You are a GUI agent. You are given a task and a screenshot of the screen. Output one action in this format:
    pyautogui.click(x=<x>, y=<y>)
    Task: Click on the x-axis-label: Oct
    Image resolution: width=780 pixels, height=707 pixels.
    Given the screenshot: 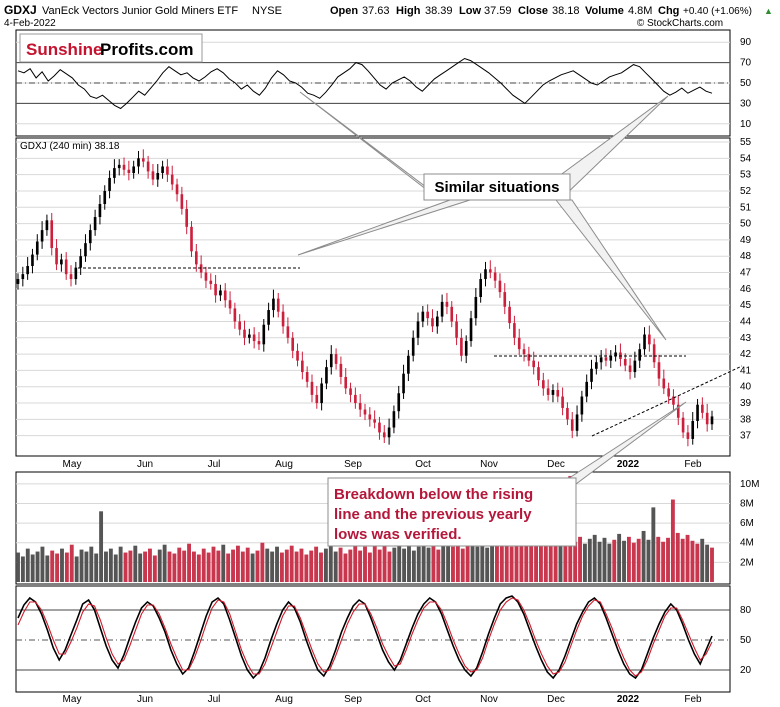 What is the action you would take?
    pyautogui.click(x=423, y=464)
    